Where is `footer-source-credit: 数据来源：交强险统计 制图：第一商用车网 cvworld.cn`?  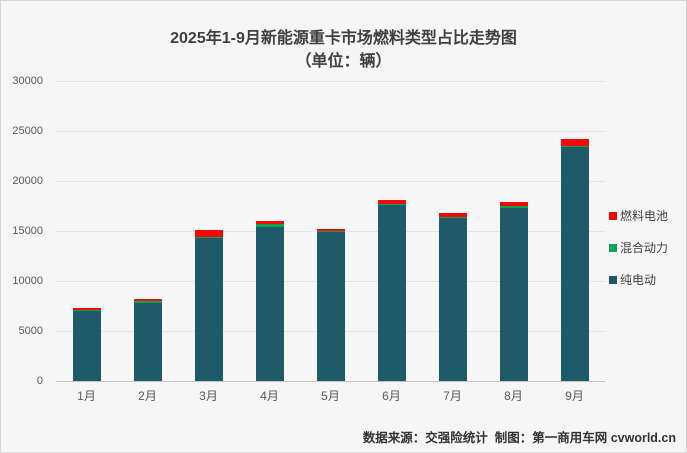 footer-source-credit: 数据来源：交强险统计 制图：第一商用车网 cvworld.cn is located at coordinates (519, 438).